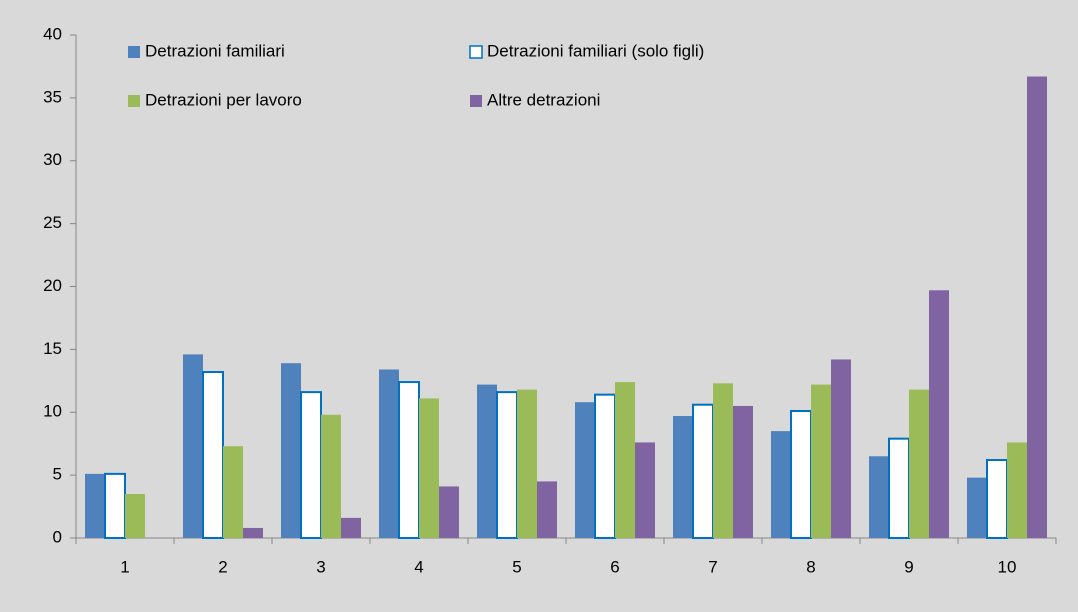  Describe the element at coordinates (52, 285) in the screenshot. I see `y-tick-label: 20` at that location.